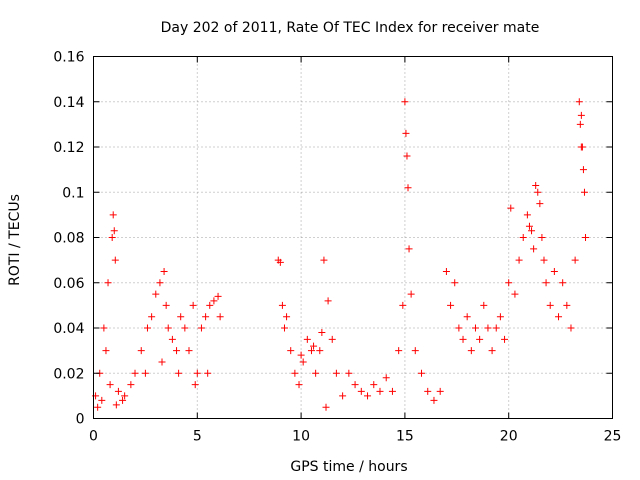 The height and width of the screenshot is (480, 640). Describe the element at coordinates (15, 240) in the screenshot. I see `y-axis-label: ROTI / TECUs` at that location.